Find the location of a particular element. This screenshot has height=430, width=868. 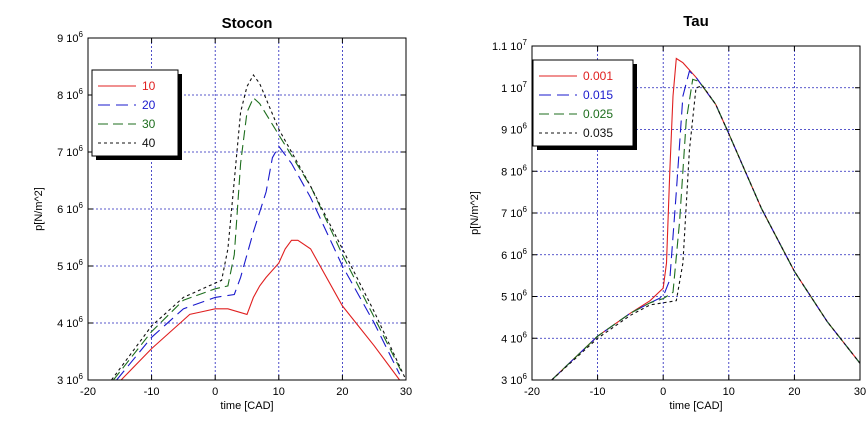

legend: 0.001 0.015 0.025 0.035 is located at coordinates (584, 104).